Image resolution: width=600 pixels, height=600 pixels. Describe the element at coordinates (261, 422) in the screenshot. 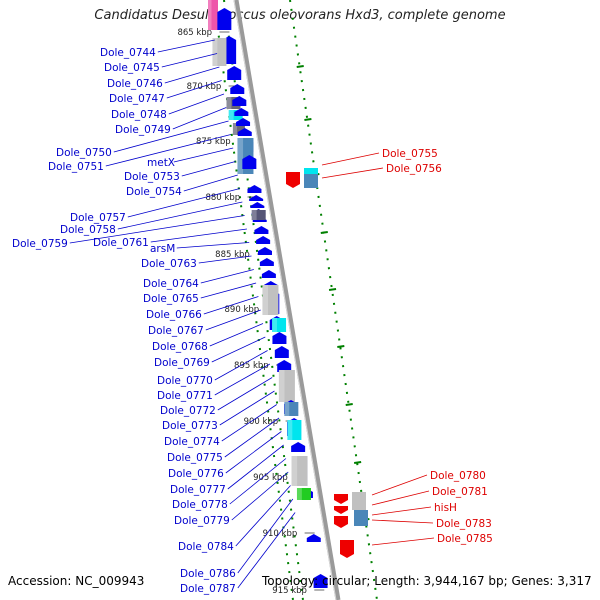

I see `scale-tick-label: 900 kbp` at that location.